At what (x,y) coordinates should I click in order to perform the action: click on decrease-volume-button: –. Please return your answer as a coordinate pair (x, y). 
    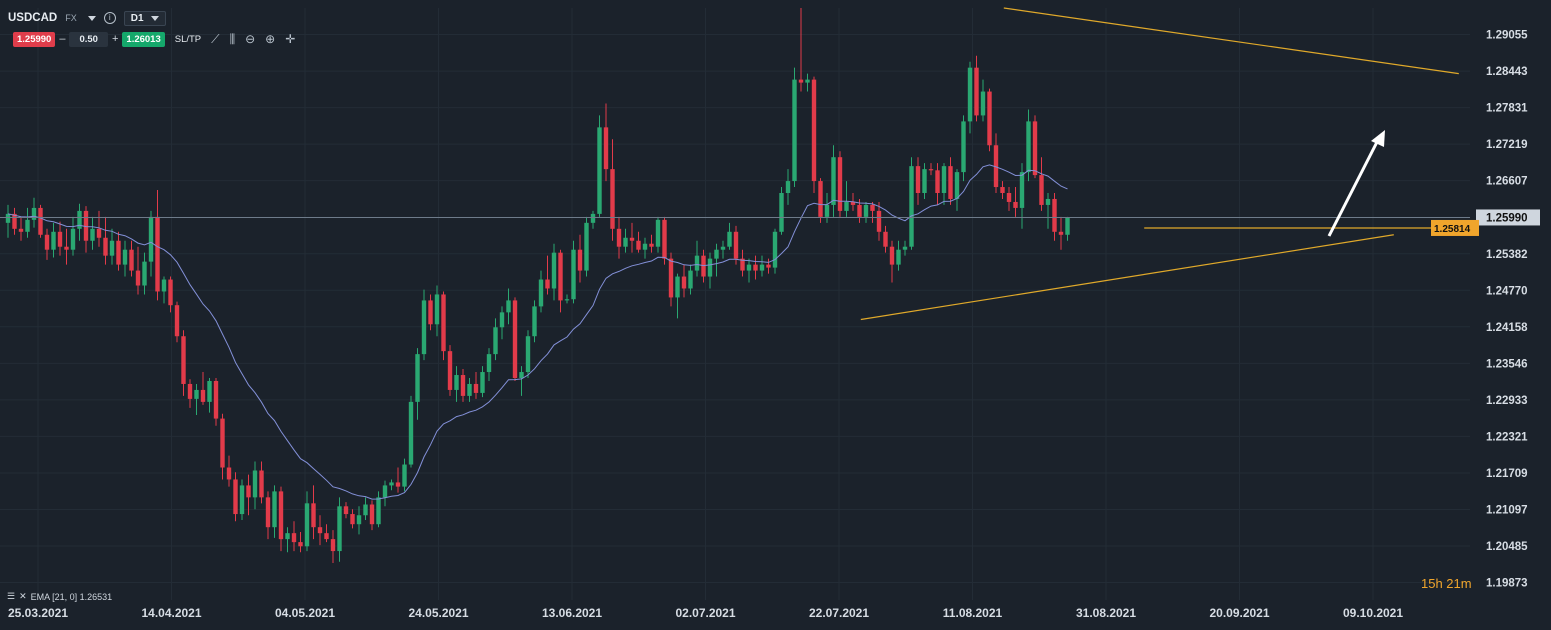
    Looking at the image, I should click on (62, 39).